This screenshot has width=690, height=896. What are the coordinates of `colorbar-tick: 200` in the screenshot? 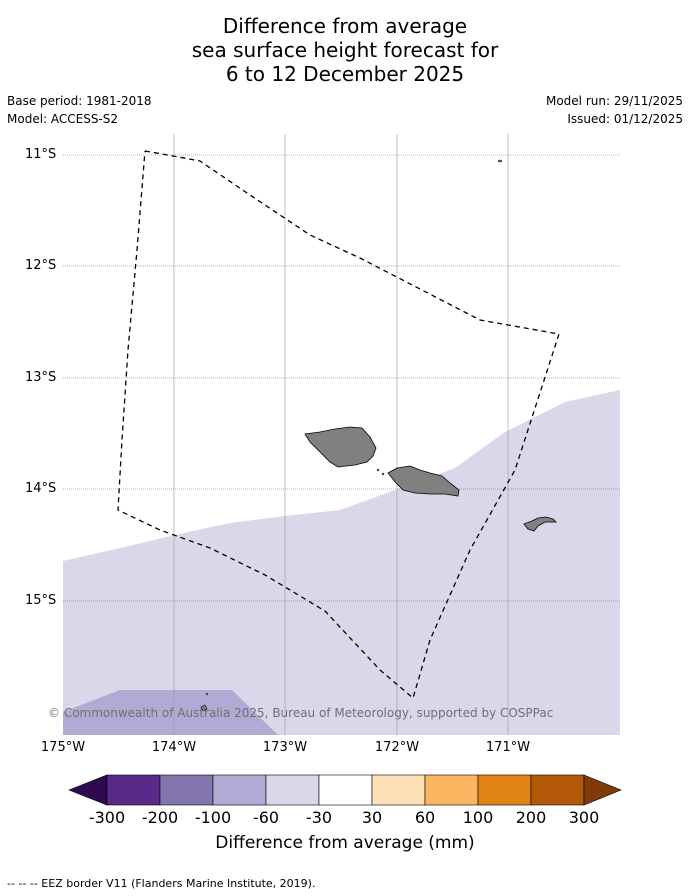 It's located at (531, 817).